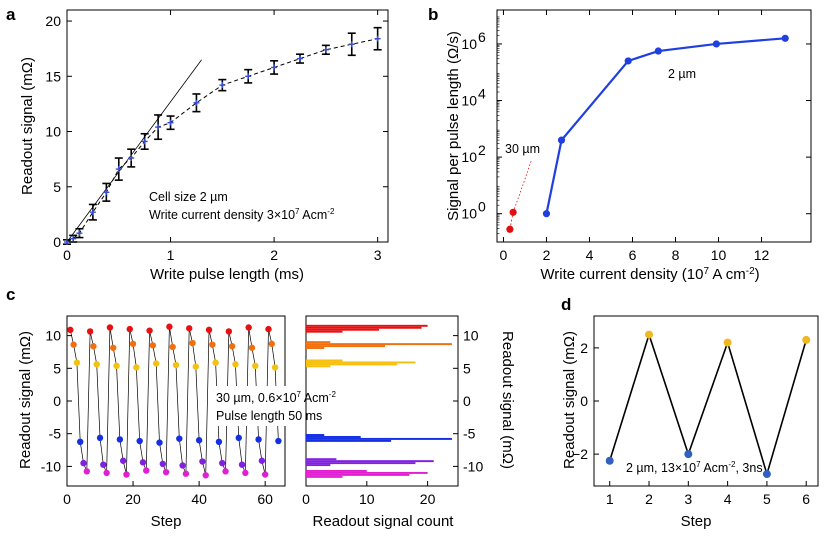 The width and height of the screenshot is (830, 536). Describe the element at coordinates (504, 255) in the screenshot. I see `panel-b-xtick-label: 0` at that location.